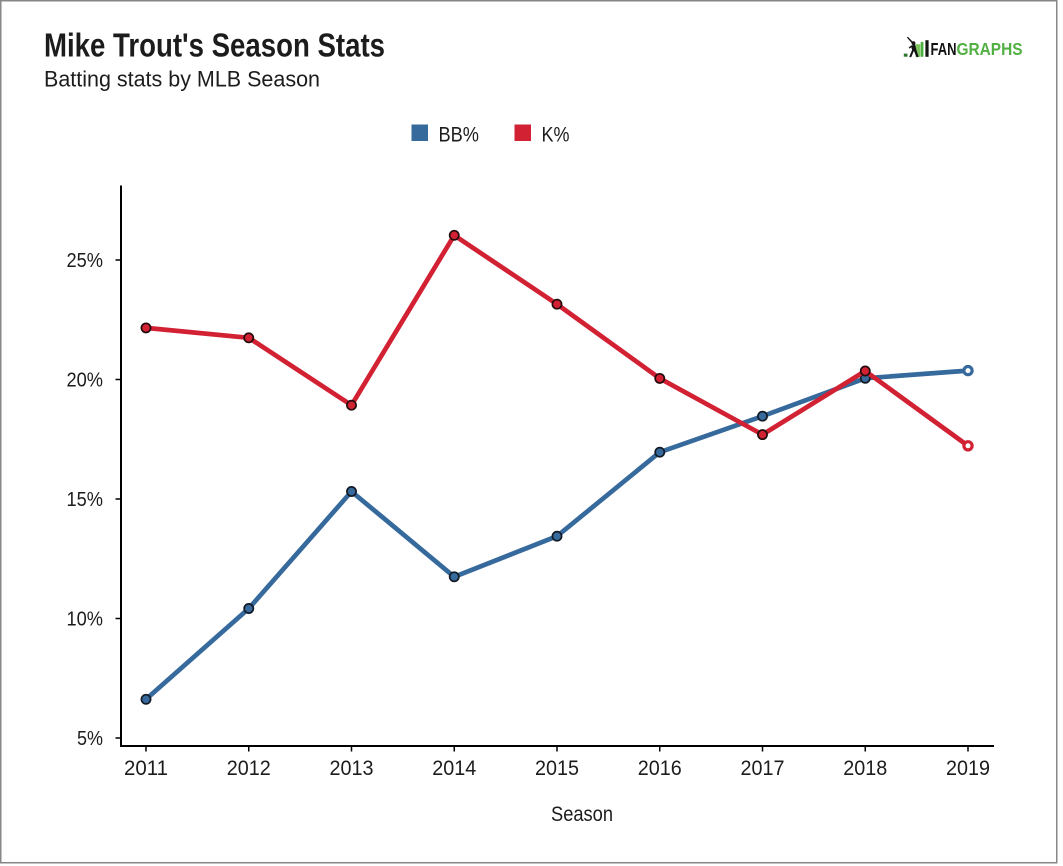 The height and width of the screenshot is (866, 1063). What do you see at coordinates (582, 814) in the screenshot?
I see `svg-text: Season` at bounding box center [582, 814].